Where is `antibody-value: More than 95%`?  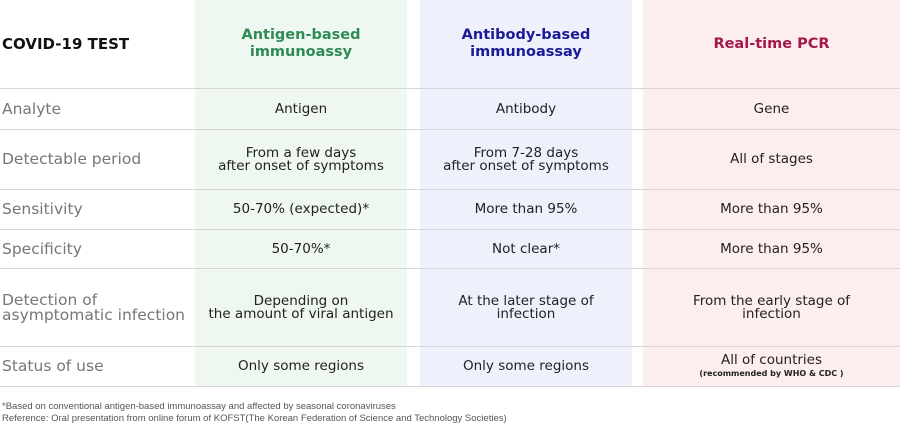
antibody-value: More than 95% is located at coordinates (526, 209).